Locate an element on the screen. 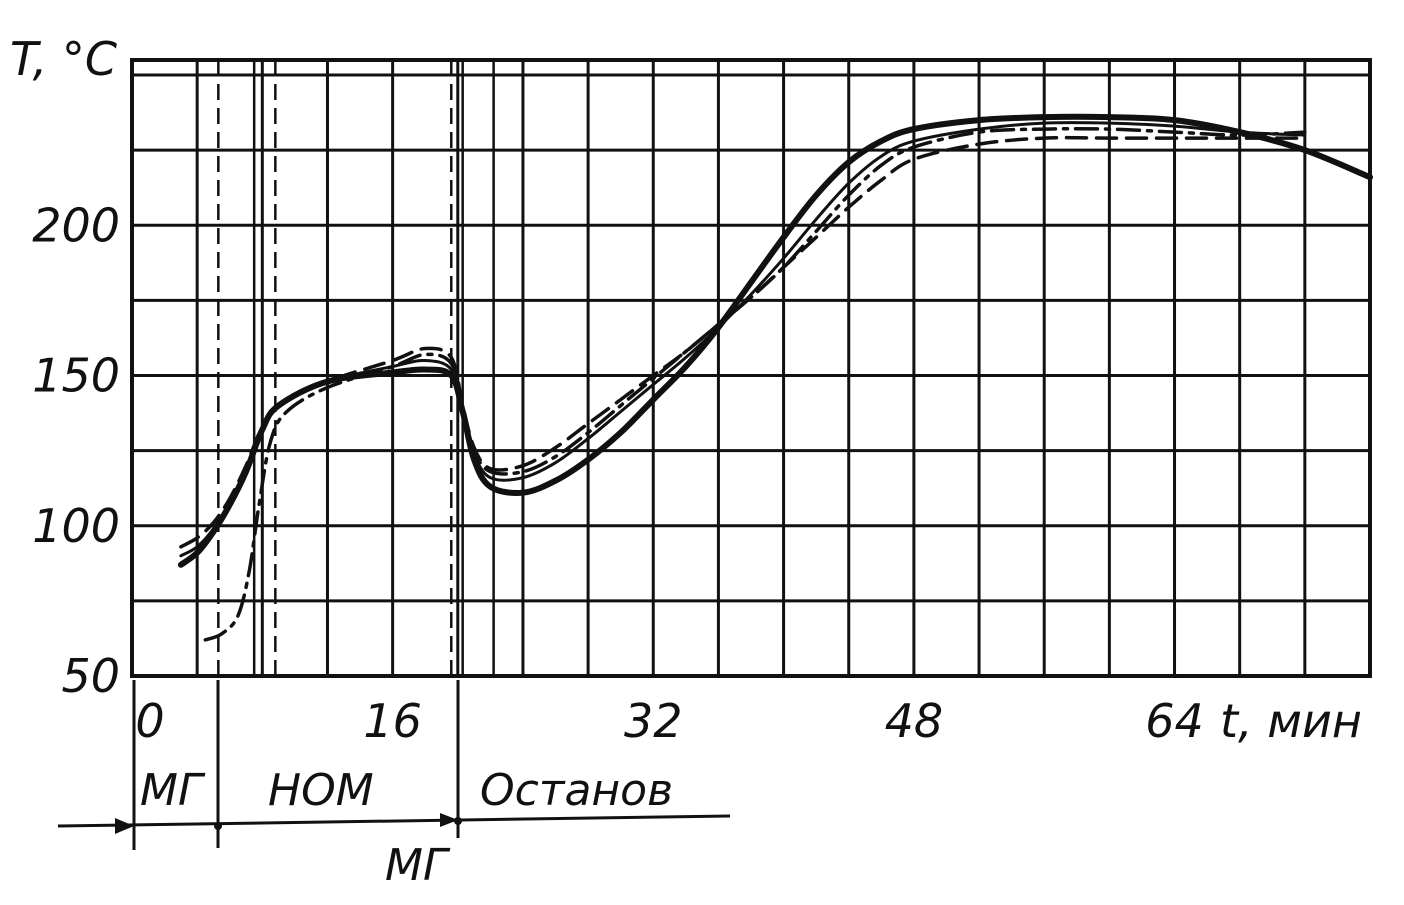  y-tick-label: 50 is located at coordinates (90, 676).